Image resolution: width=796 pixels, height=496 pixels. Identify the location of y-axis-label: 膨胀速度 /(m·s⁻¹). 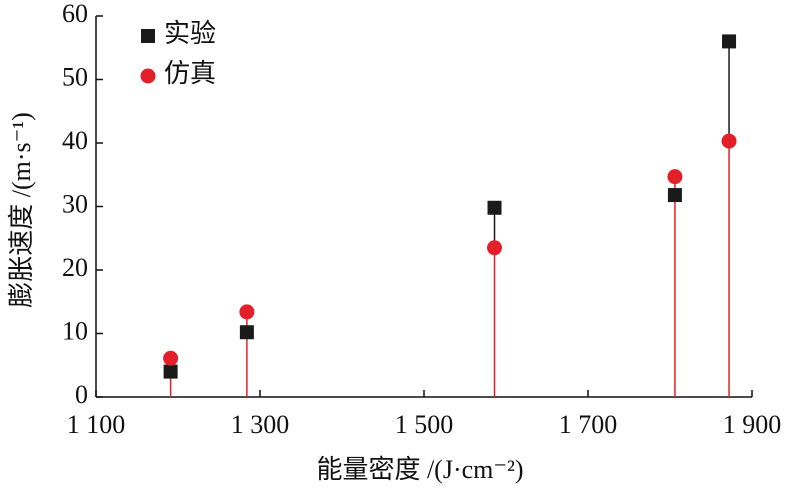
(21, 210).